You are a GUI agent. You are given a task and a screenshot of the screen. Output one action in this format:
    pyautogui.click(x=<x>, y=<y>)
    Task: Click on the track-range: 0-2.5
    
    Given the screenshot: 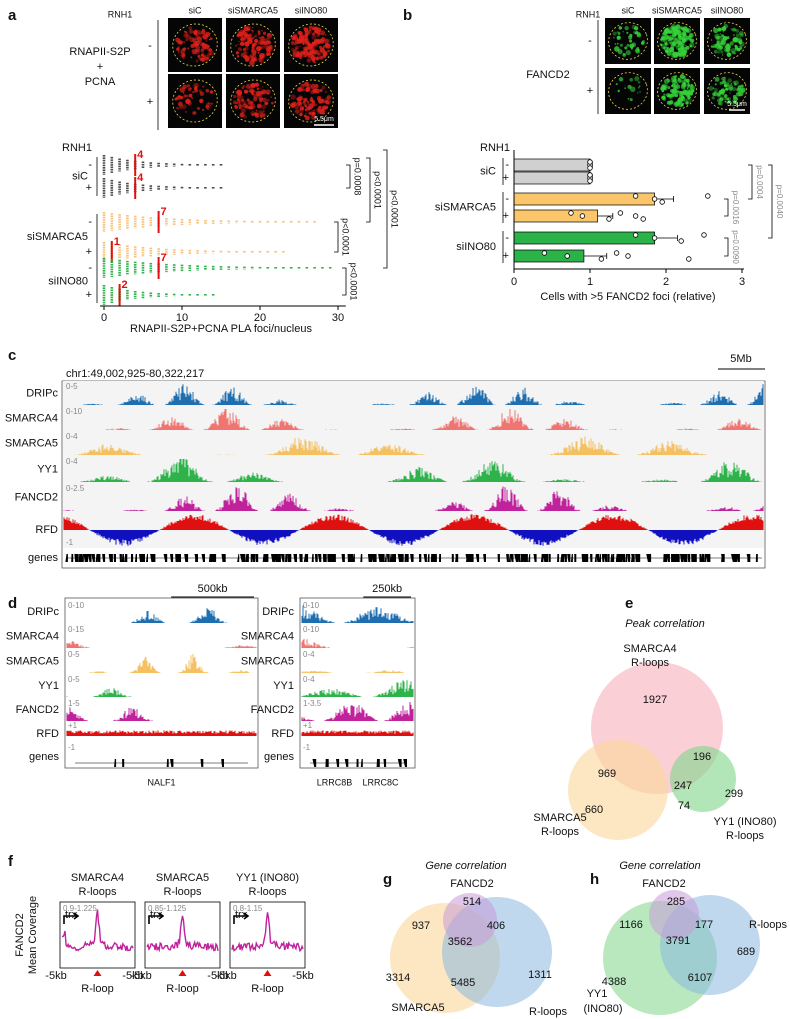 What is the action you would take?
    pyautogui.click(x=75, y=488)
    